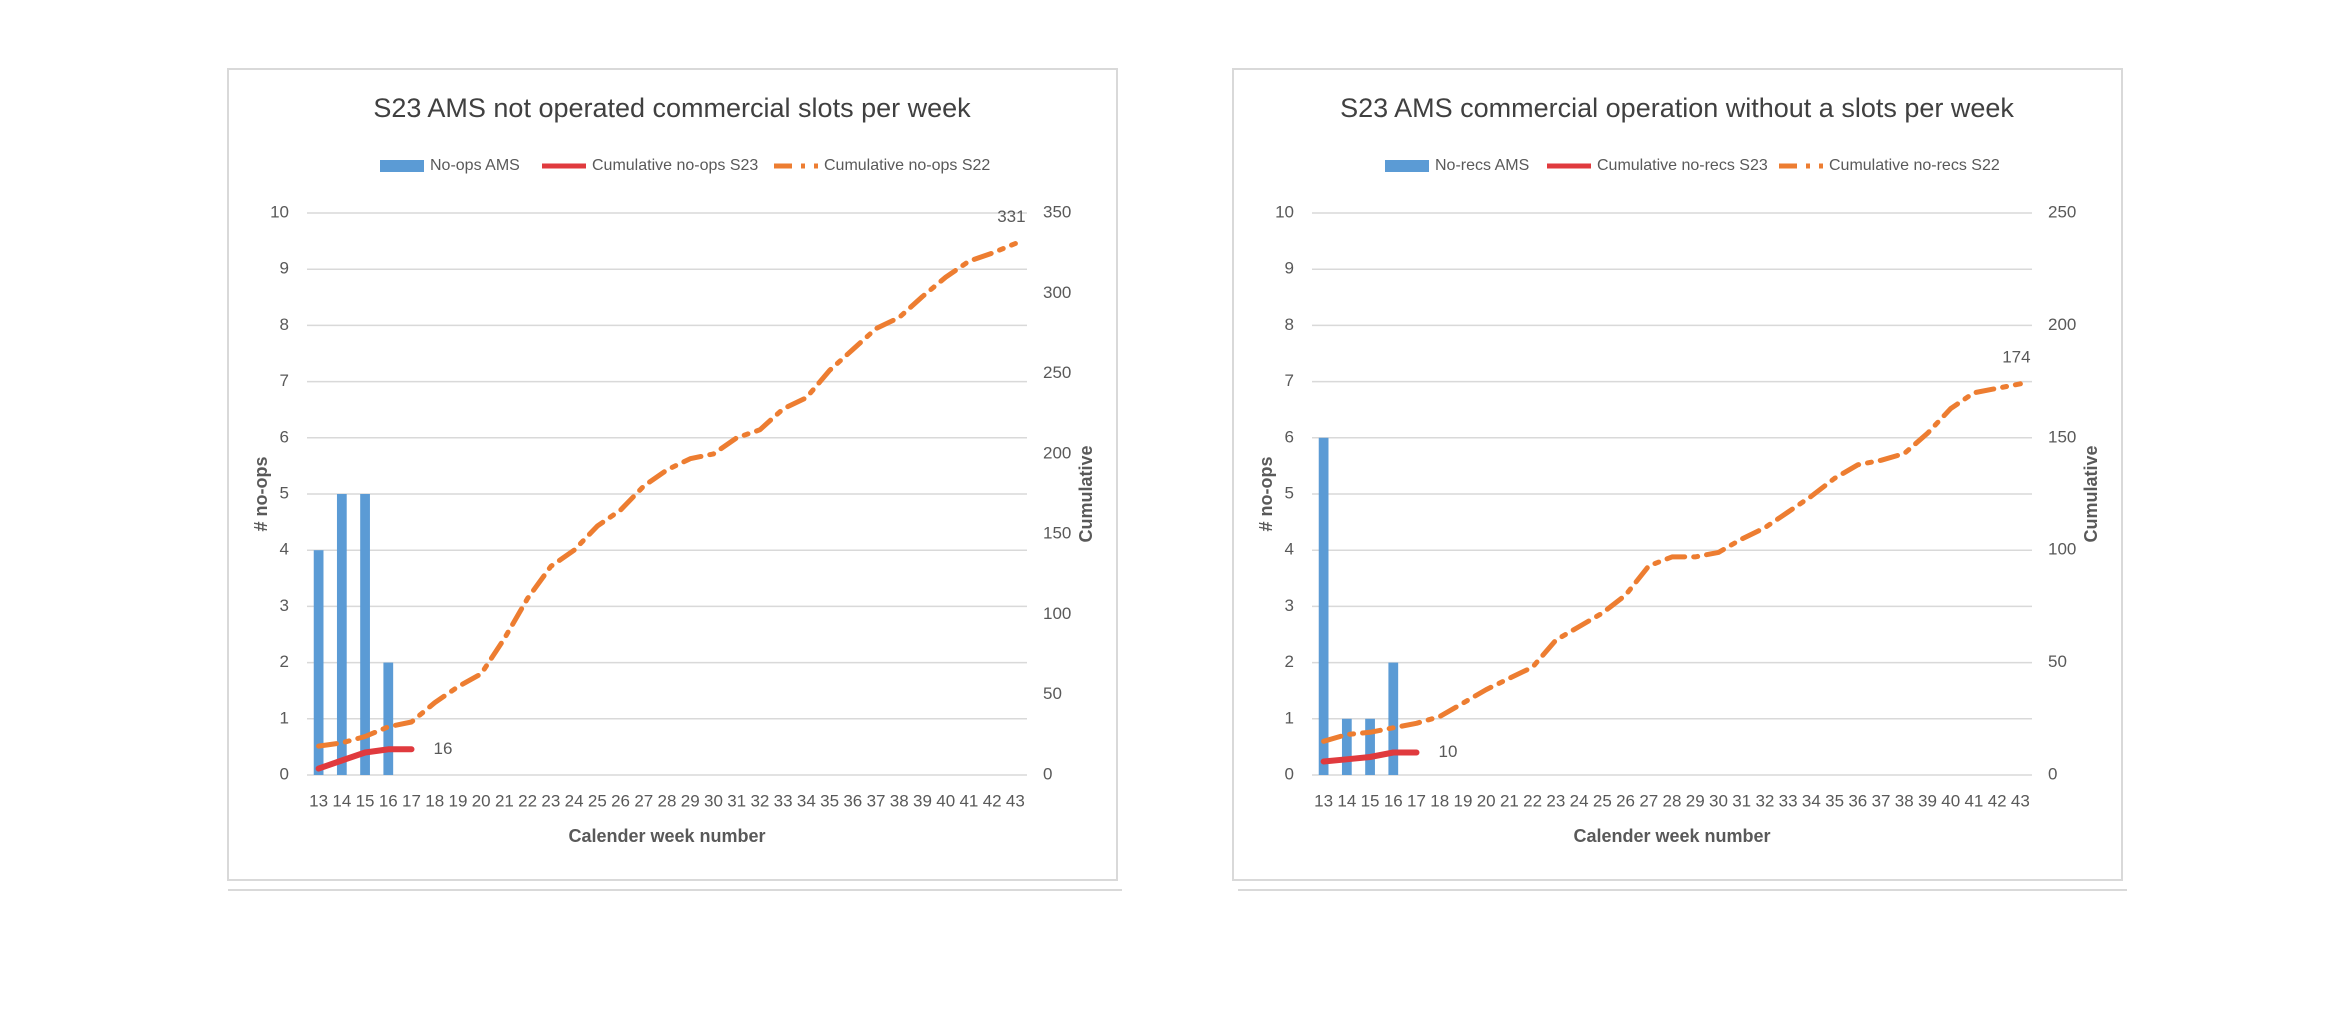  What do you see at coordinates (1289, 436) in the screenshot?
I see `y-tick-label: 6` at bounding box center [1289, 436].